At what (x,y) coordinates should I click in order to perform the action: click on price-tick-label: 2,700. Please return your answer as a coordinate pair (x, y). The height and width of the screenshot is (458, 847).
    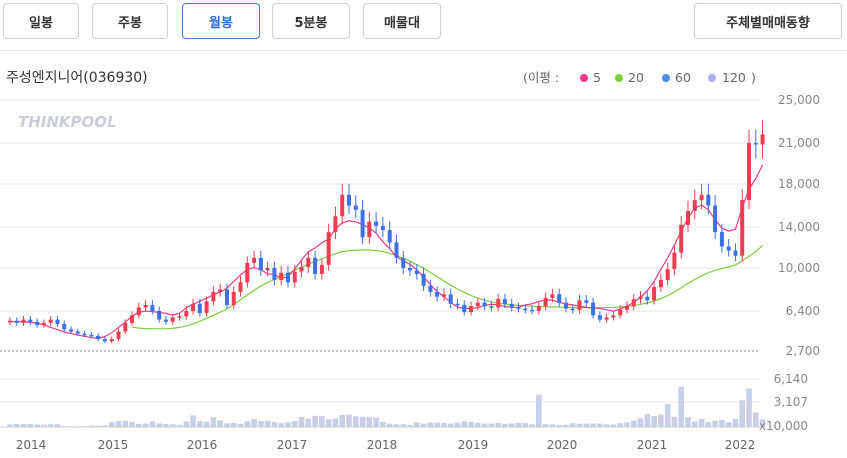
    Looking at the image, I should click on (803, 351).